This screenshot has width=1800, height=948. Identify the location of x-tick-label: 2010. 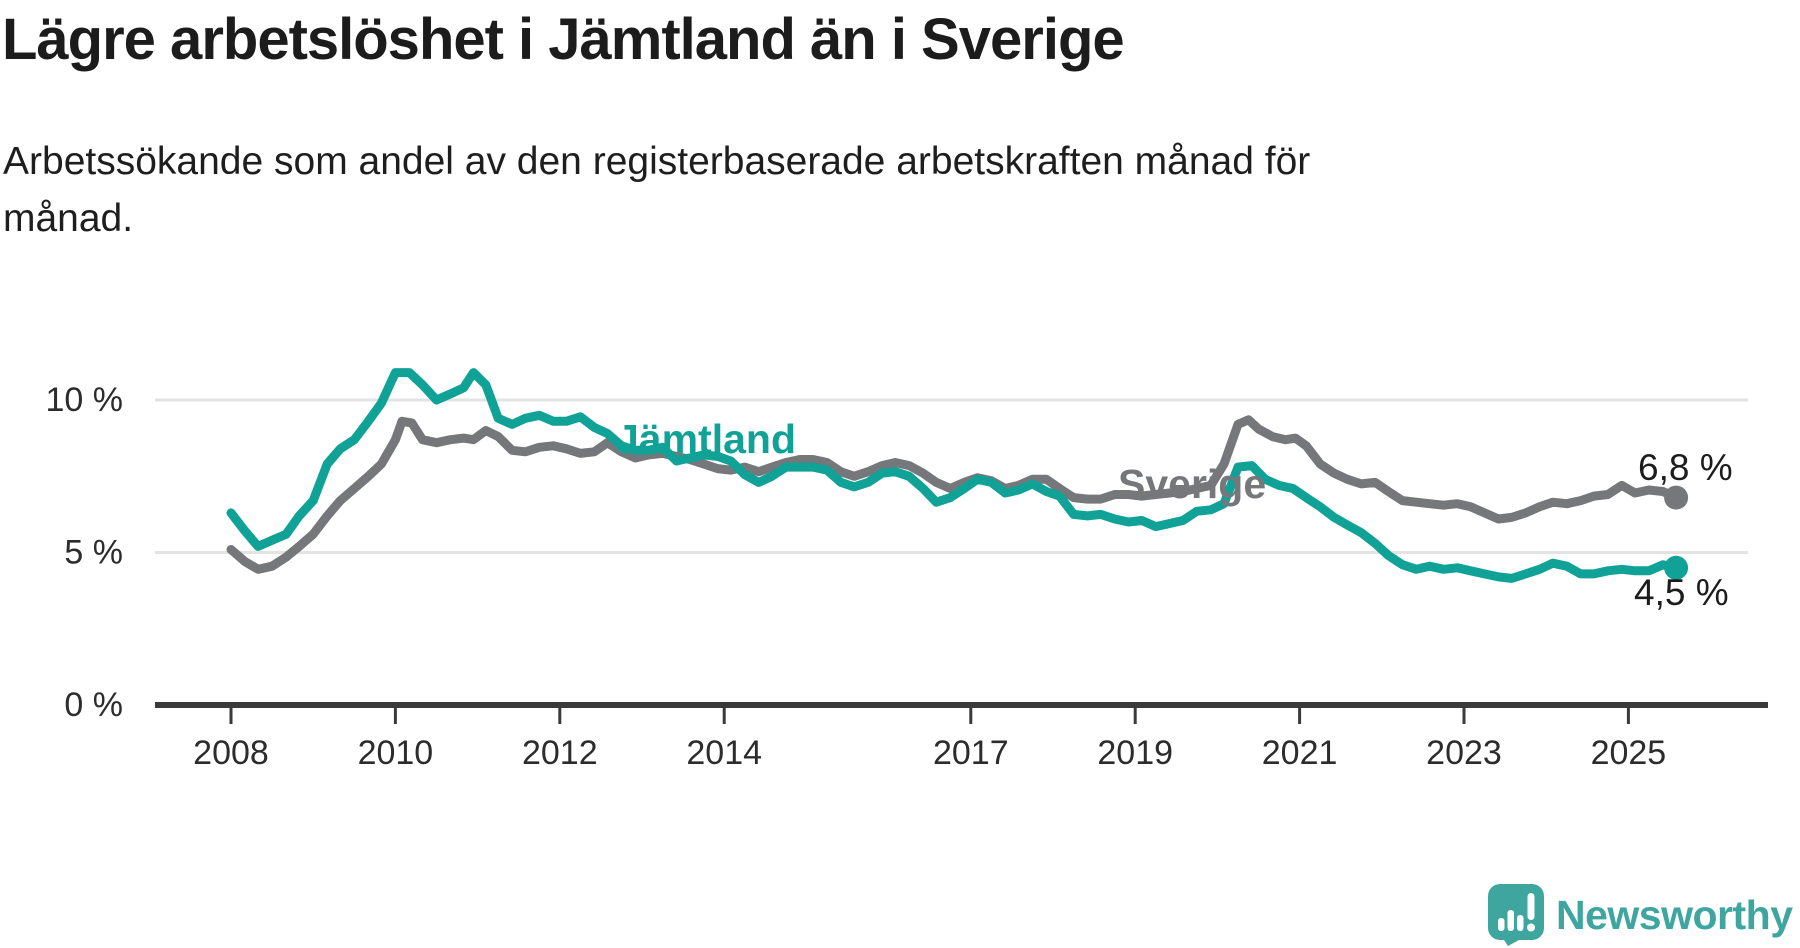
(396, 753).